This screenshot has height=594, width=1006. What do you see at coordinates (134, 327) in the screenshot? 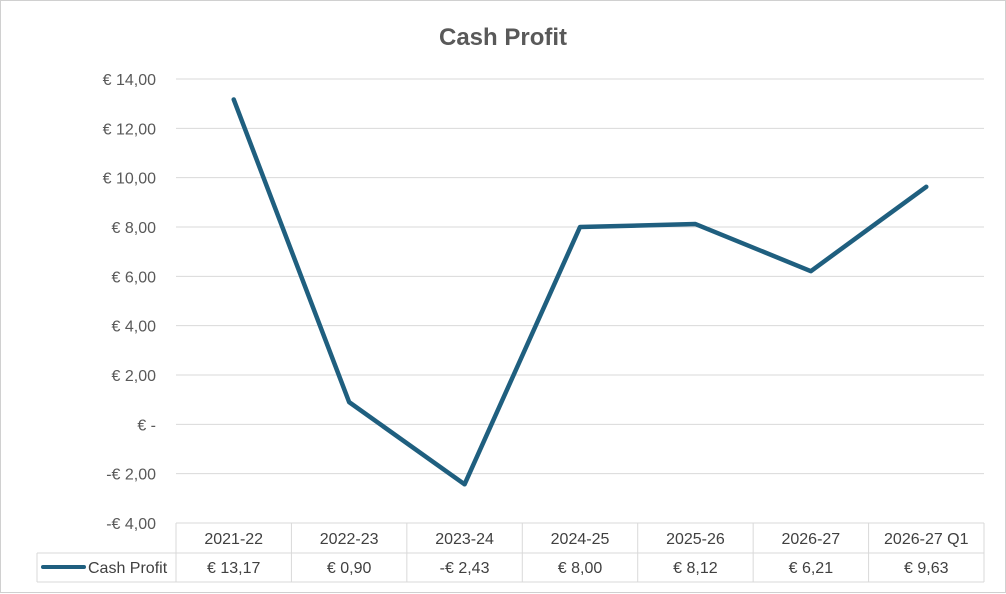
I see `y-tick-label: € 4,00` at bounding box center [134, 327].